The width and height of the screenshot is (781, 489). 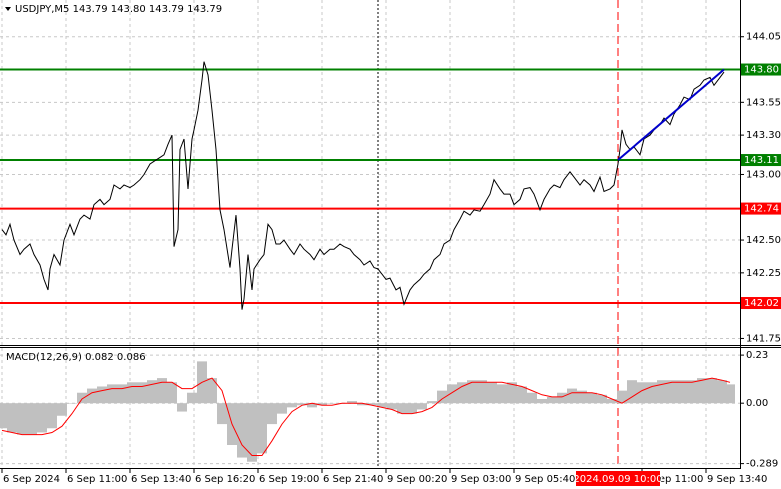 I want to click on time-marker-label: 2024.09.09 10:00, so click(x=617, y=479).